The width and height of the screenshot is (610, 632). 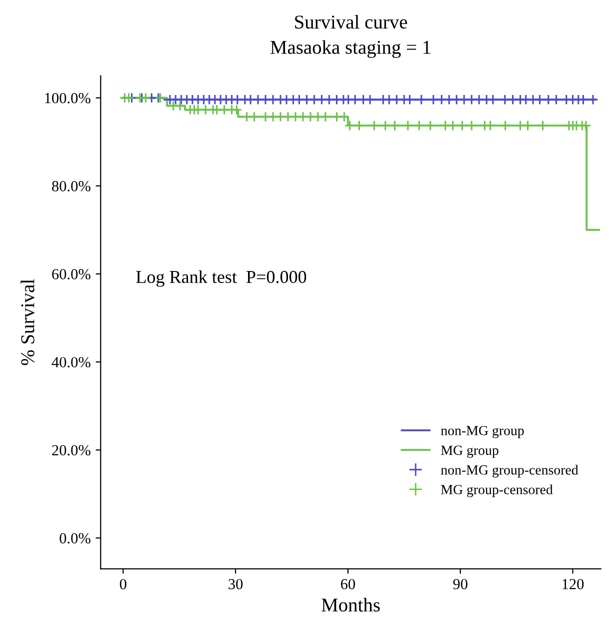 I want to click on x-axis-title: Months, so click(x=351, y=605).